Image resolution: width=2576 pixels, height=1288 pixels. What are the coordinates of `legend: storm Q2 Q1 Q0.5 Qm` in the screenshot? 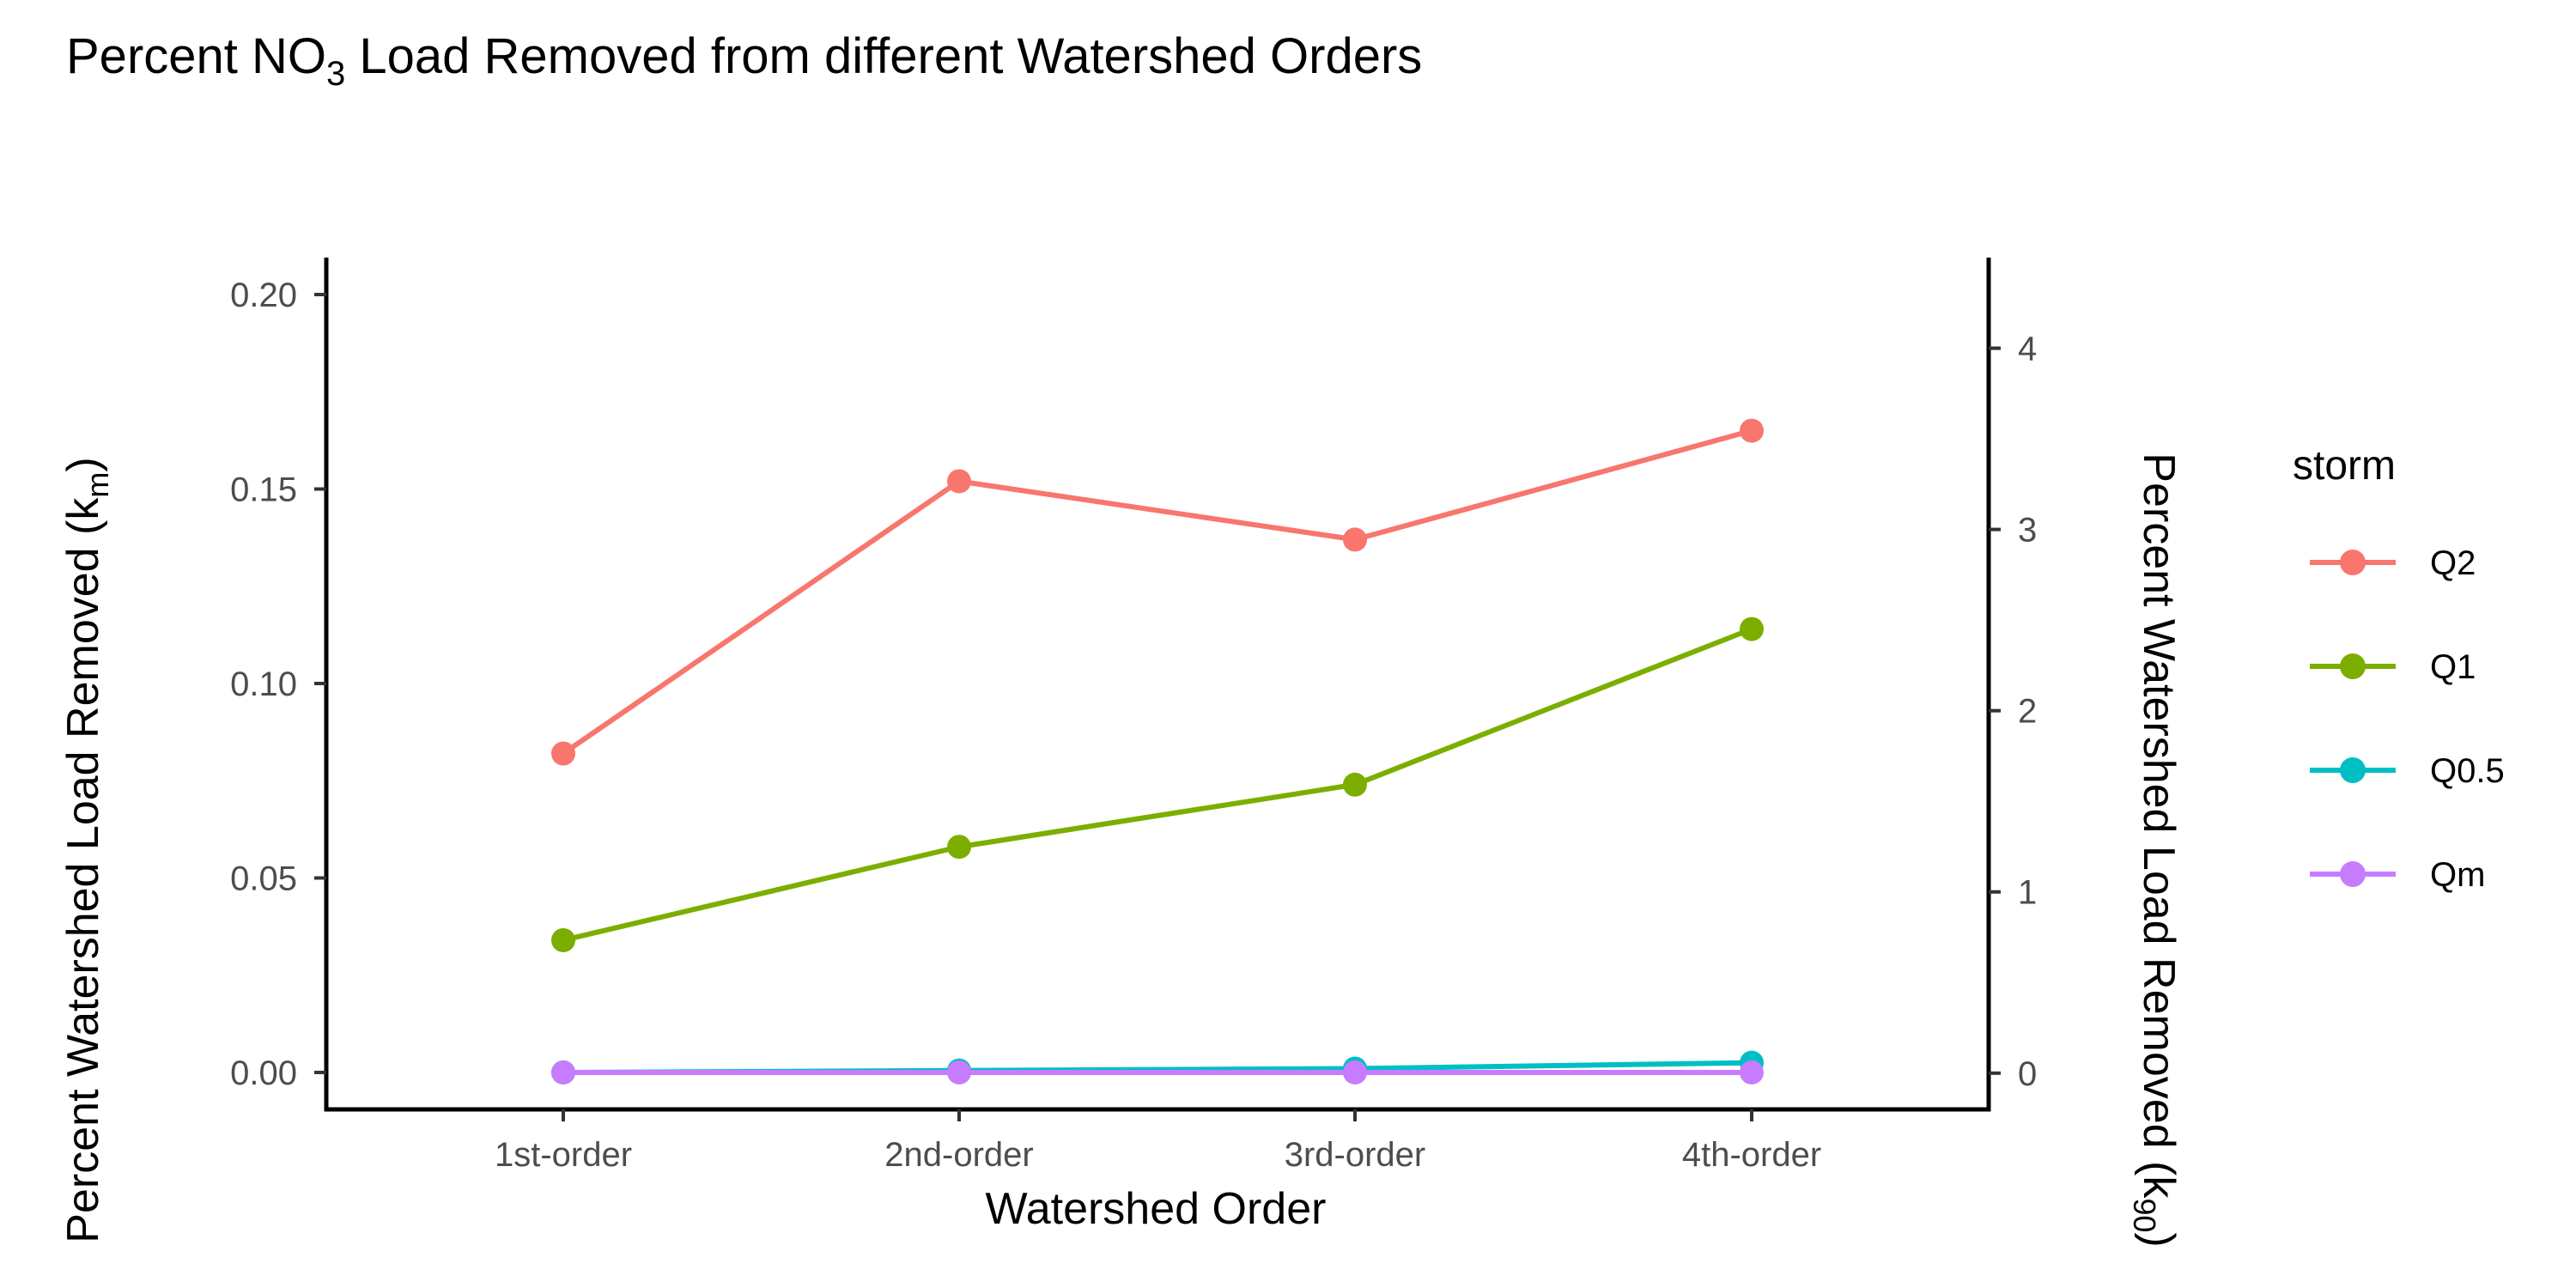 It's located at (2399, 669).